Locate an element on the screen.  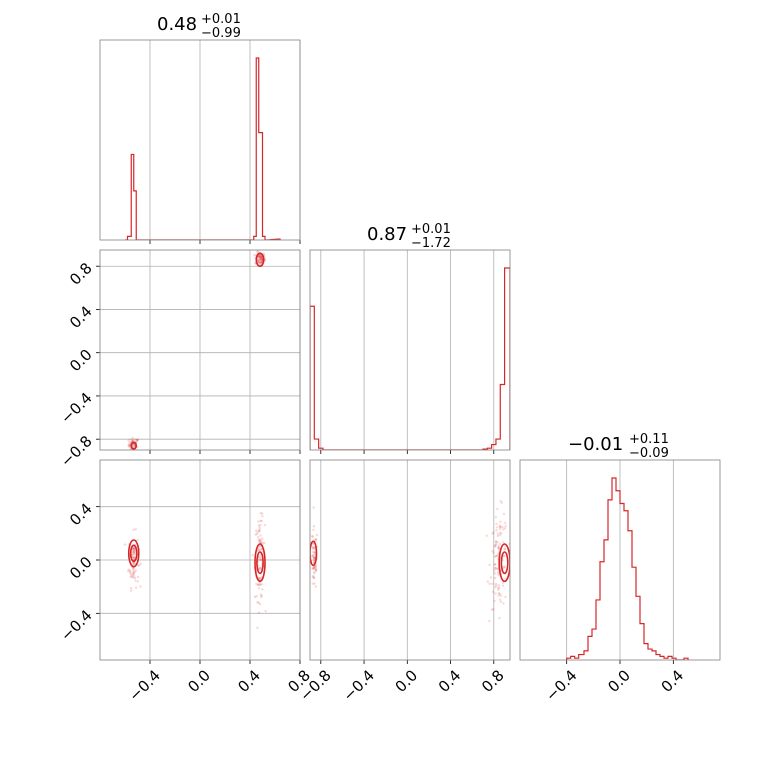
tick-label-y: 0.0 is located at coordinates (81, 568).